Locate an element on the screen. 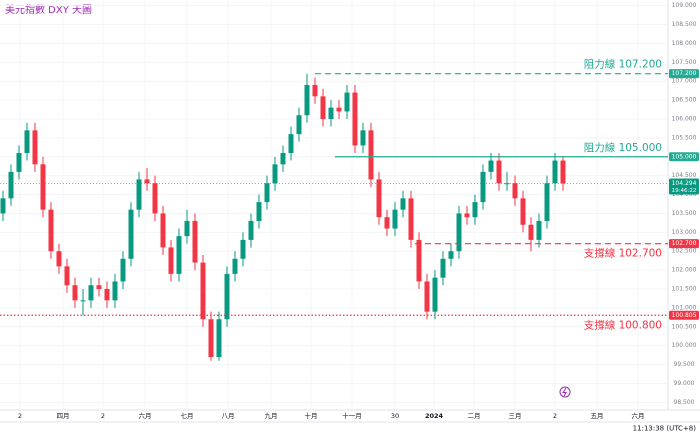 The image size is (700, 434). x-tick-label: 三月 is located at coordinates (515, 416).